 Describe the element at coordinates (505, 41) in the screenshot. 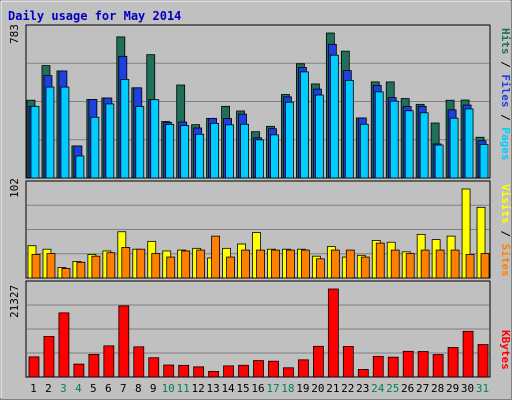

I see `legend-pages-files-hits-part: Hits` at that location.